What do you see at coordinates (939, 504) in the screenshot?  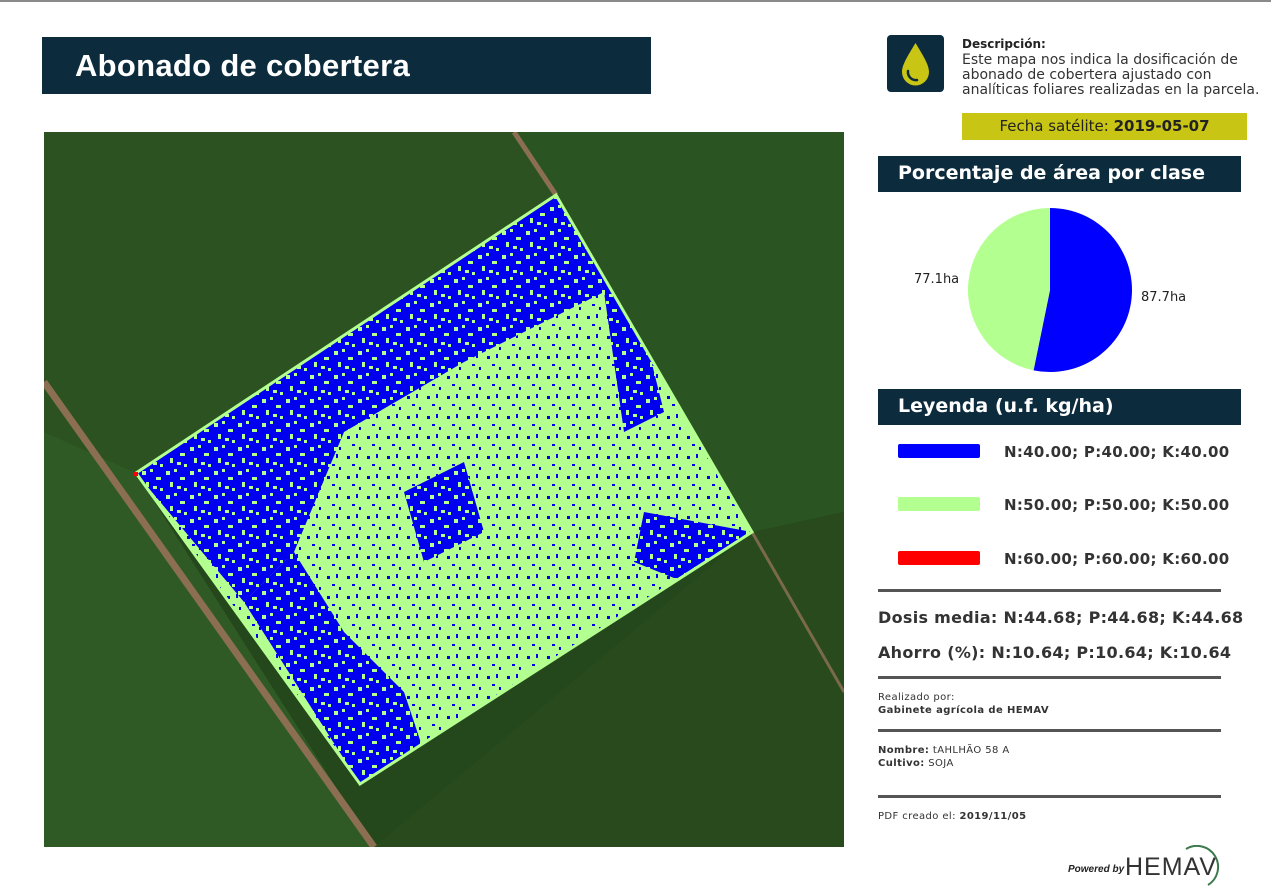 I see `legend-swatch-green` at bounding box center [939, 504].